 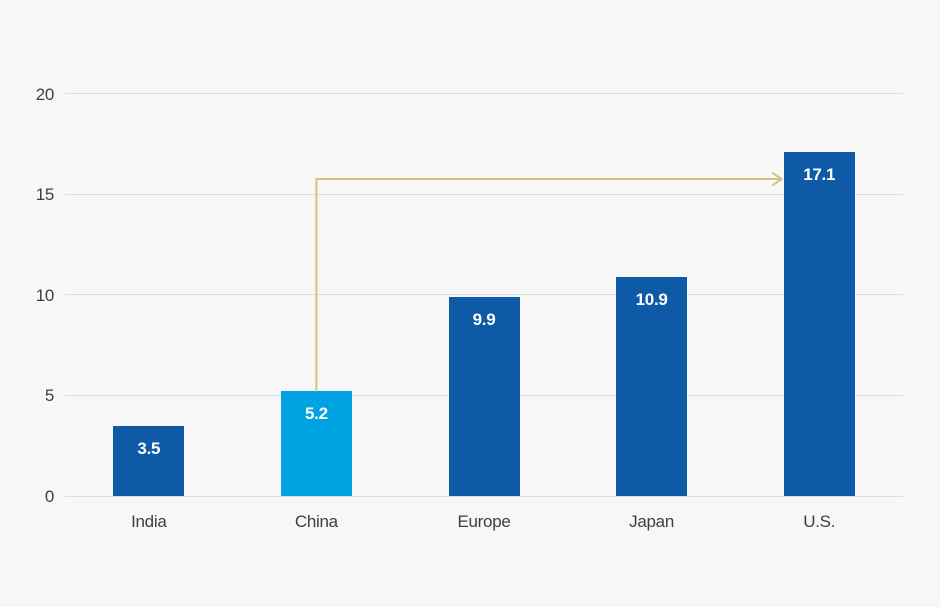 What do you see at coordinates (484, 496) in the screenshot?
I see `gridline-y0` at bounding box center [484, 496].